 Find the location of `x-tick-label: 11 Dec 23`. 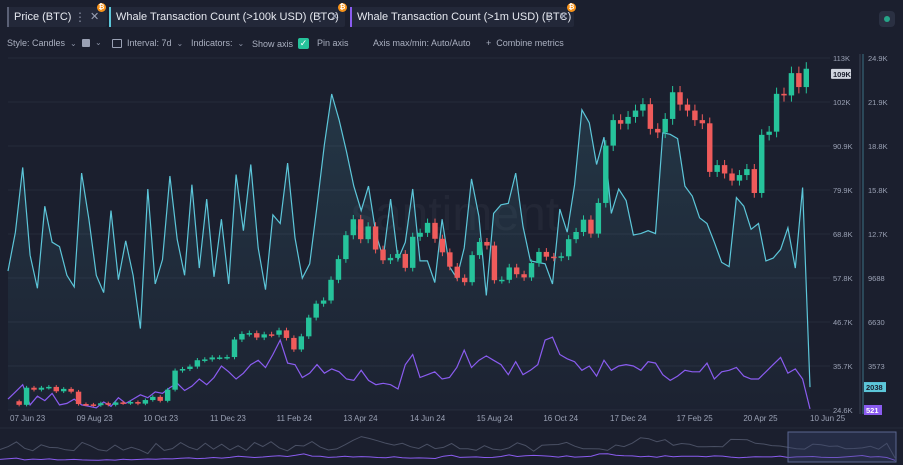

x-tick-label: 11 Dec 23 is located at coordinates (228, 418).